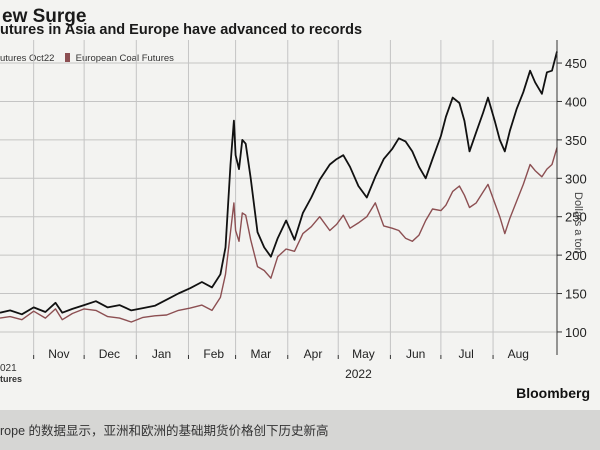 The image size is (600, 450). What do you see at coordinates (161, 354) in the screenshot?
I see `x-tick-label: Jan` at bounding box center [161, 354].